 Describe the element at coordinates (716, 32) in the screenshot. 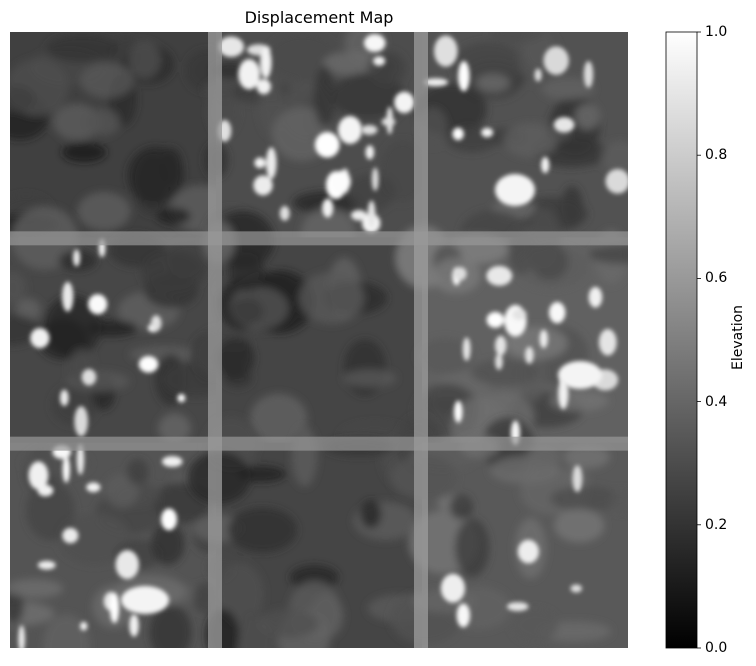

I see `colorbar-tick-label: 1.0` at that location.